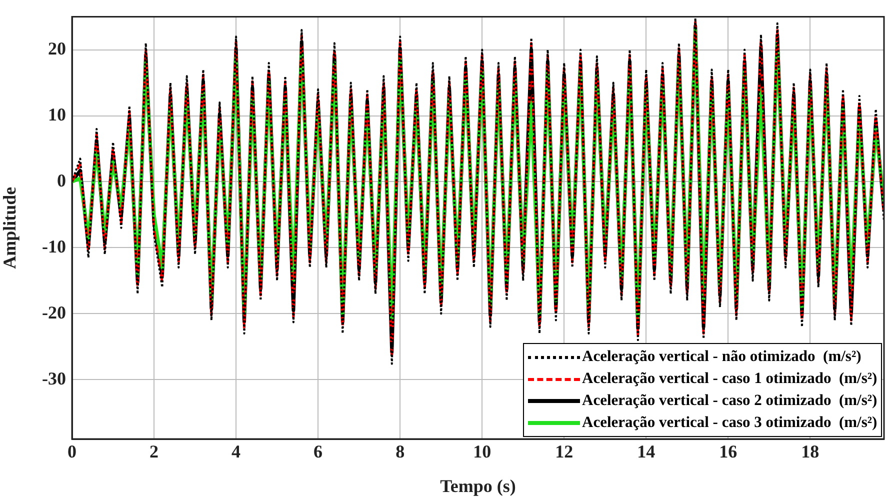 The width and height of the screenshot is (887, 502). I want to click on y-tick-label: -30, so click(54, 378).